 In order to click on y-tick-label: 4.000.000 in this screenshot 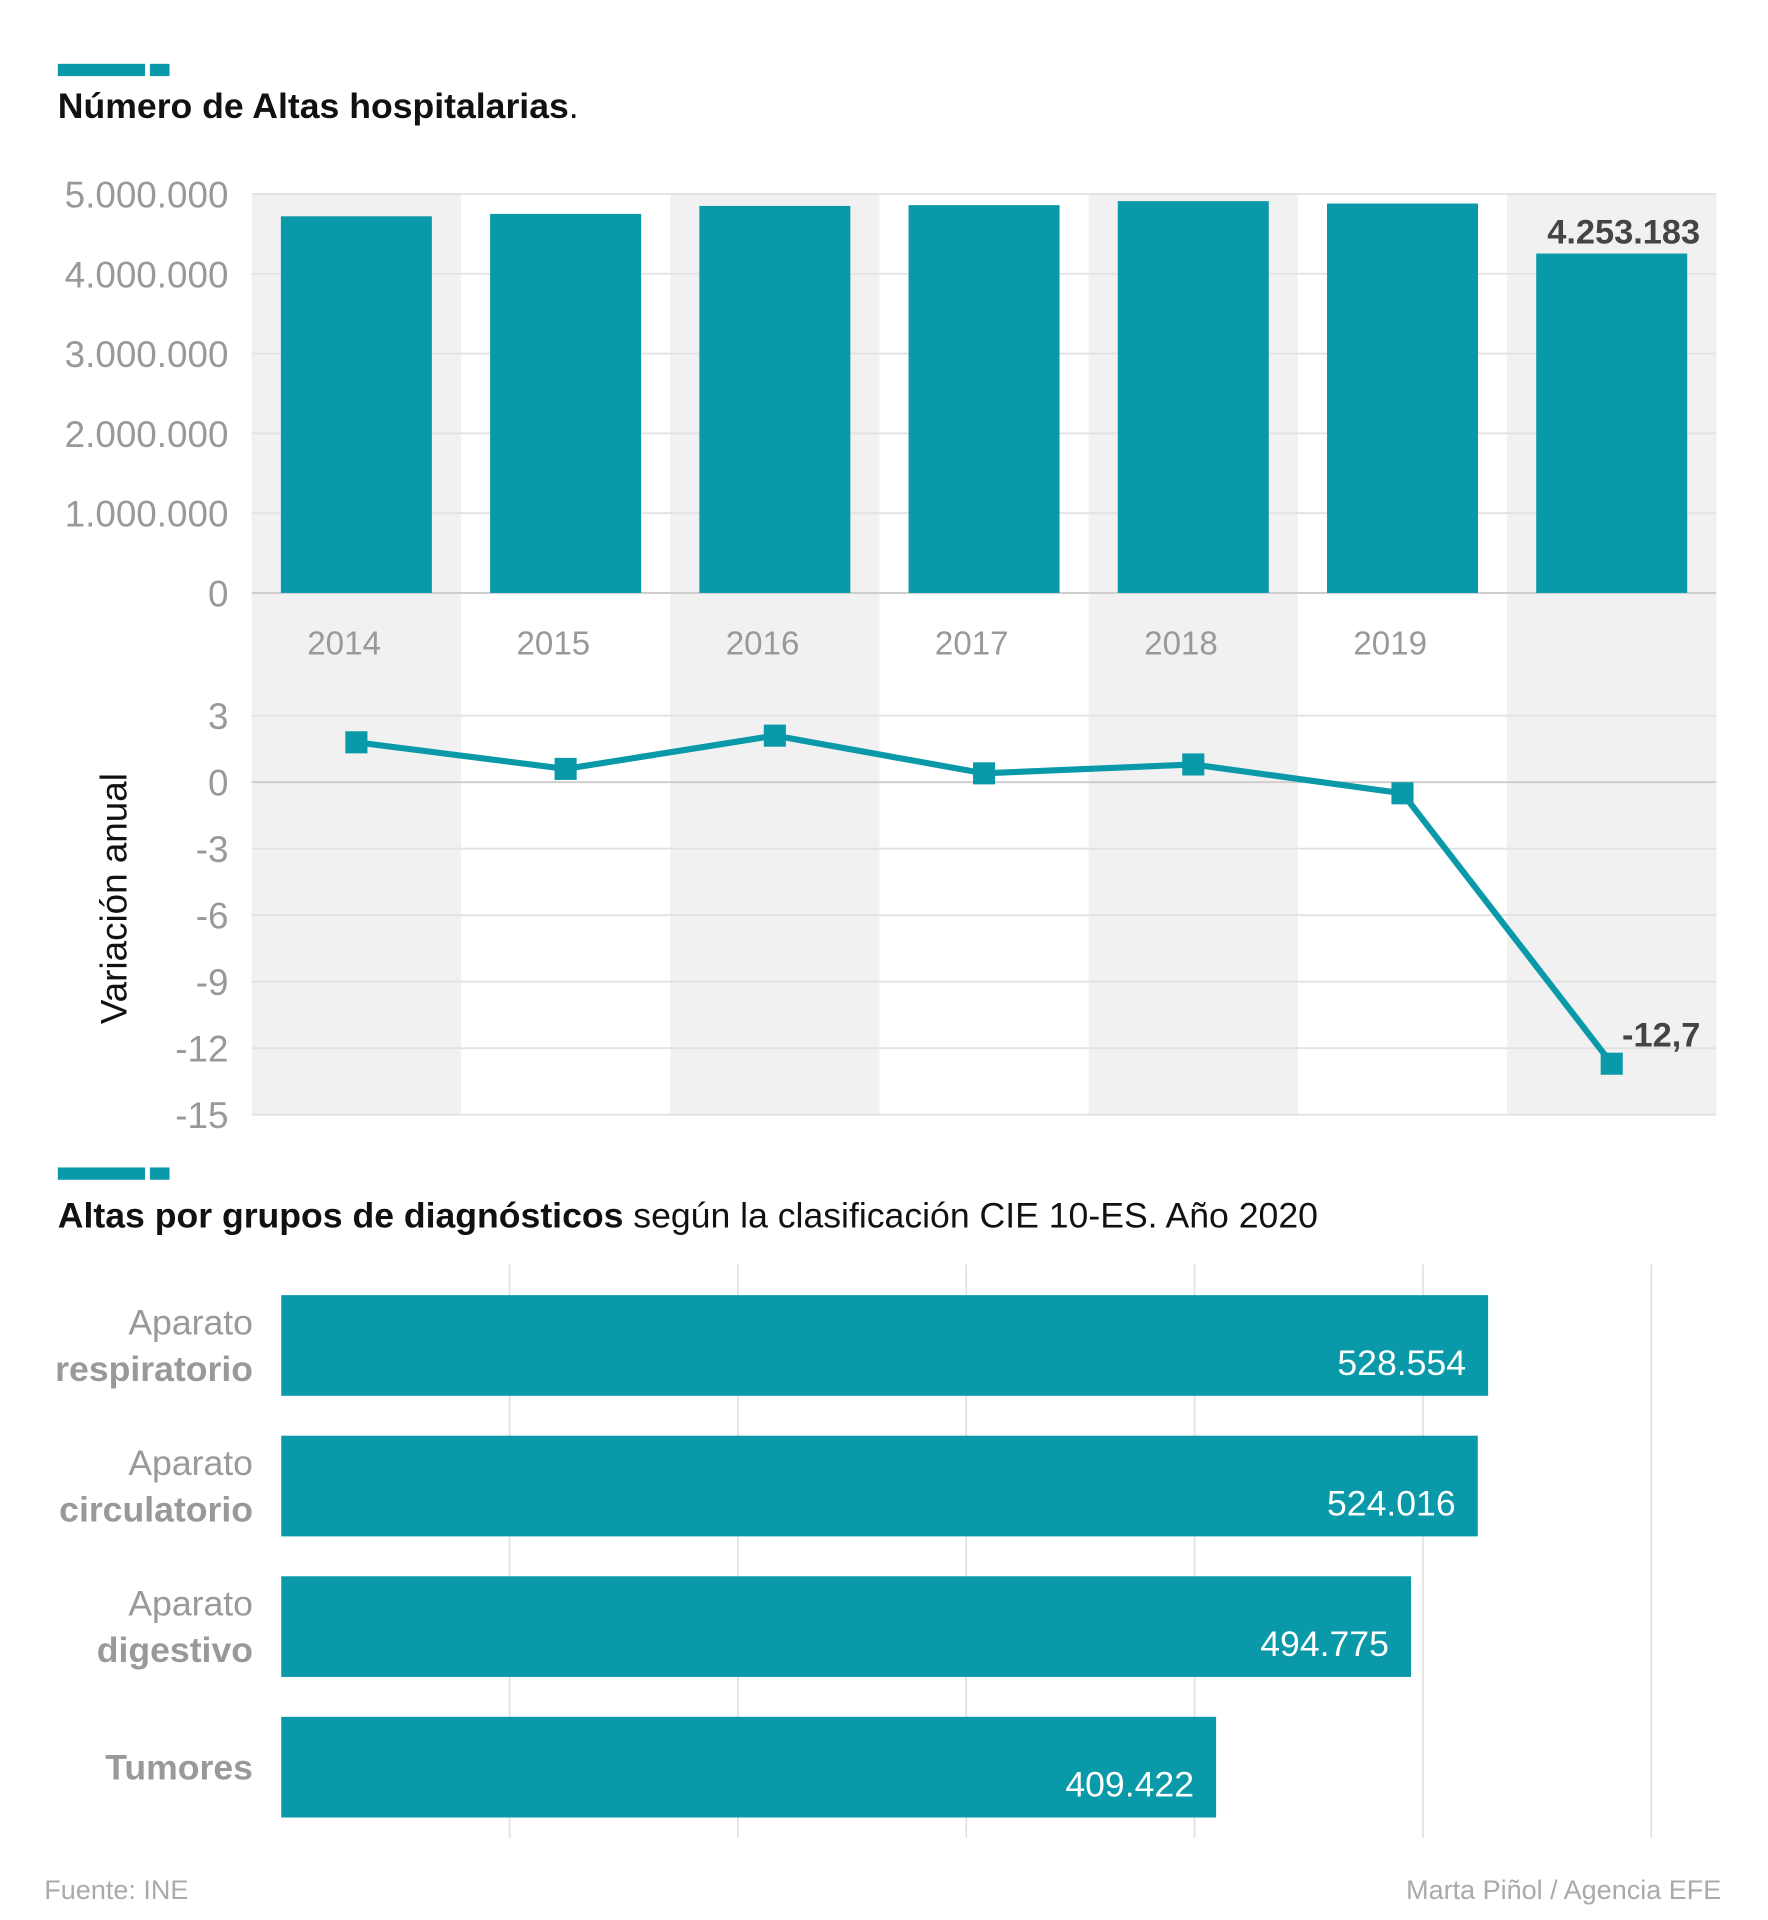, I will do `click(147, 274)`.